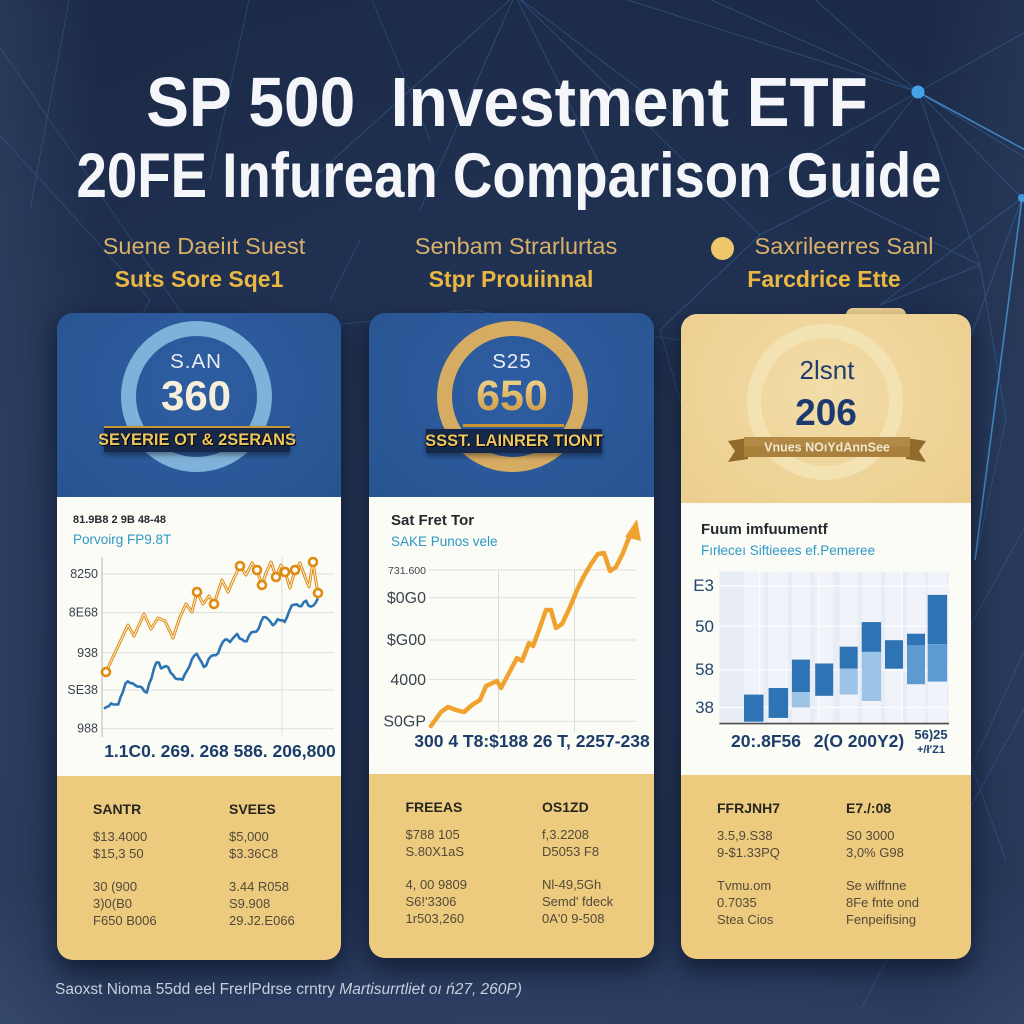 The height and width of the screenshot is (1024, 1024). I want to click on svg-text: 38, so click(704, 707).